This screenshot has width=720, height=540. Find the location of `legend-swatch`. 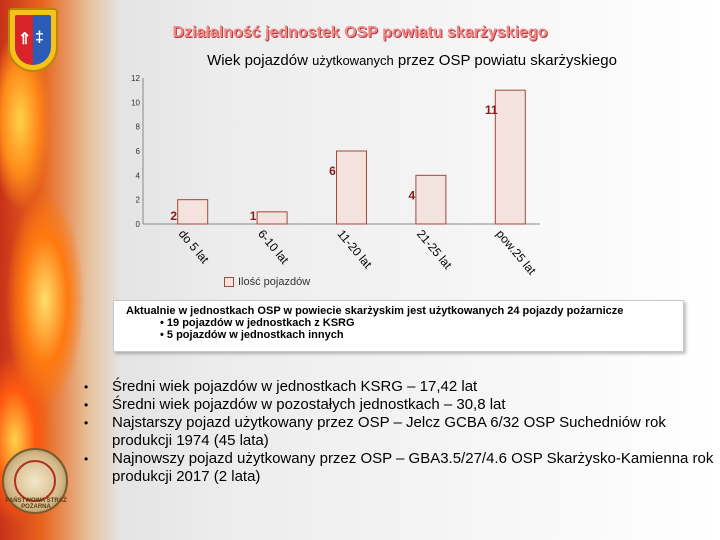

legend-swatch is located at coordinates (229, 282).